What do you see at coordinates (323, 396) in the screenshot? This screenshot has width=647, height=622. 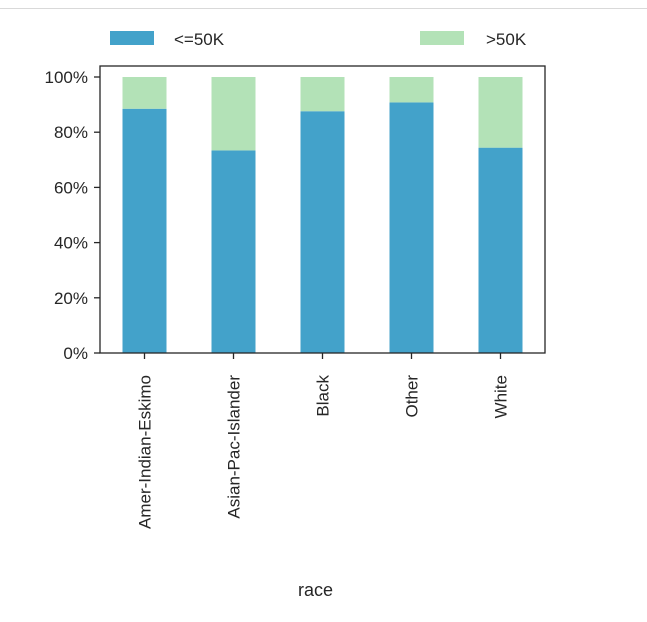 I see `x-tick-label: Black` at bounding box center [323, 396].